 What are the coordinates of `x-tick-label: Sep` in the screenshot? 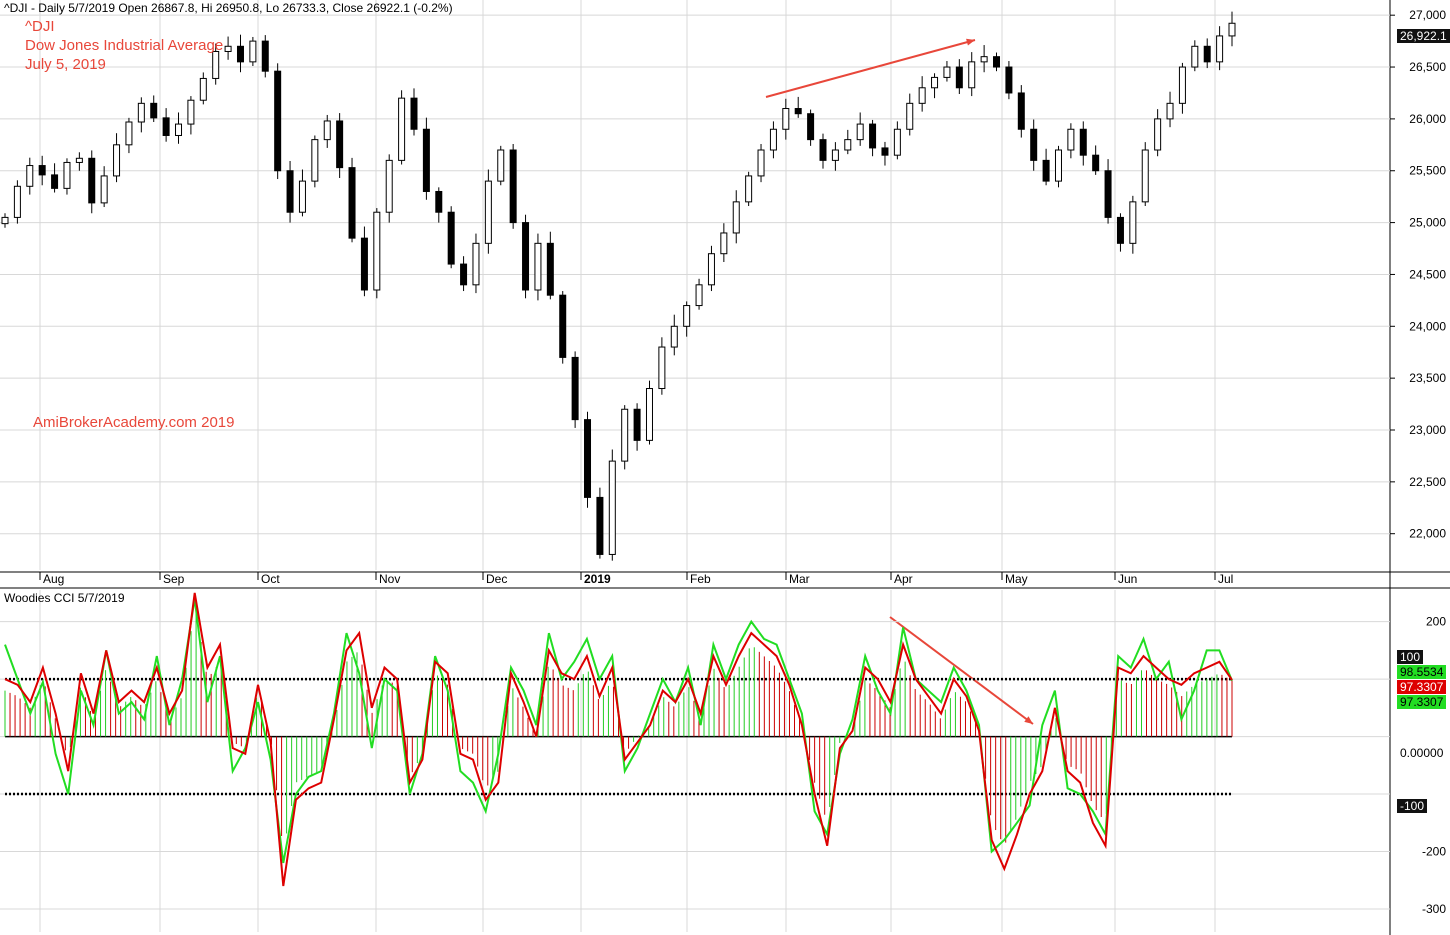 It's located at (174, 579).